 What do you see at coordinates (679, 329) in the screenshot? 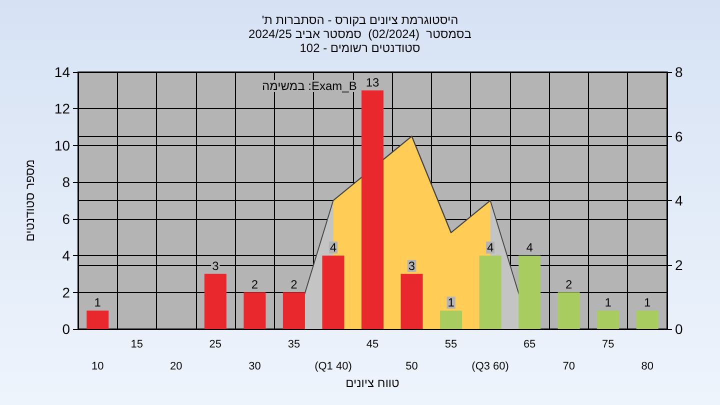
I see `y2-tick-label: 0` at bounding box center [679, 329].